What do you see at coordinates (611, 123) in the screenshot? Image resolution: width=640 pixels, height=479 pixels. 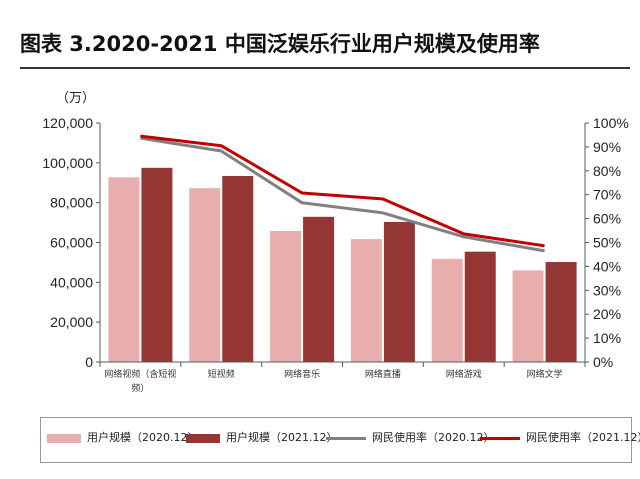 I see `y-tick-label-right: 100%` at bounding box center [611, 123].